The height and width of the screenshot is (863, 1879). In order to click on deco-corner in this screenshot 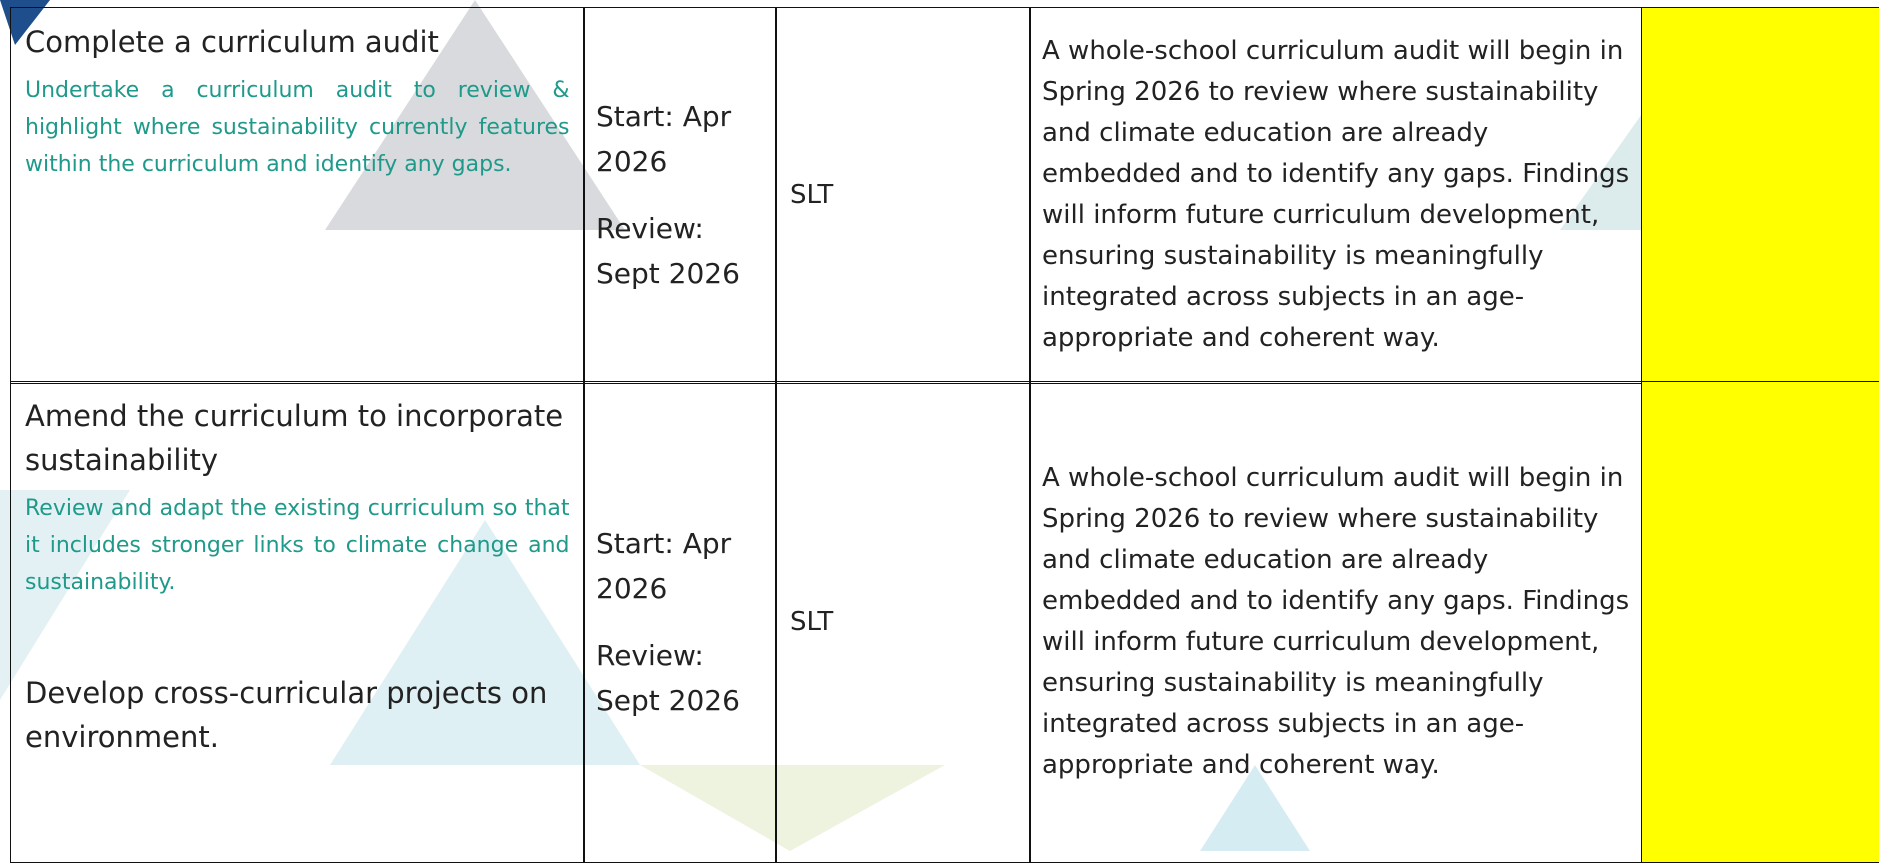, I will do `click(25, 22)`.